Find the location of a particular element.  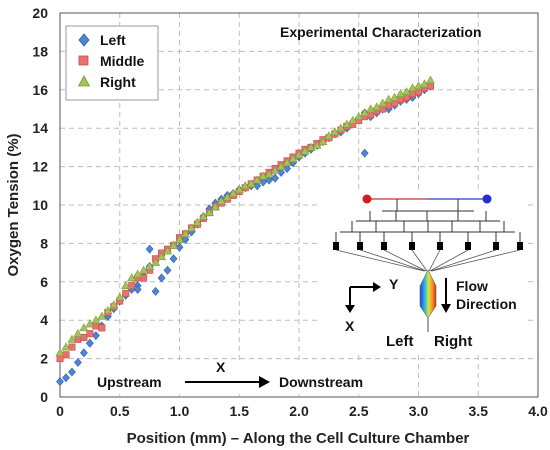

axis-indicator: Y X is located at coordinates (372, 305).